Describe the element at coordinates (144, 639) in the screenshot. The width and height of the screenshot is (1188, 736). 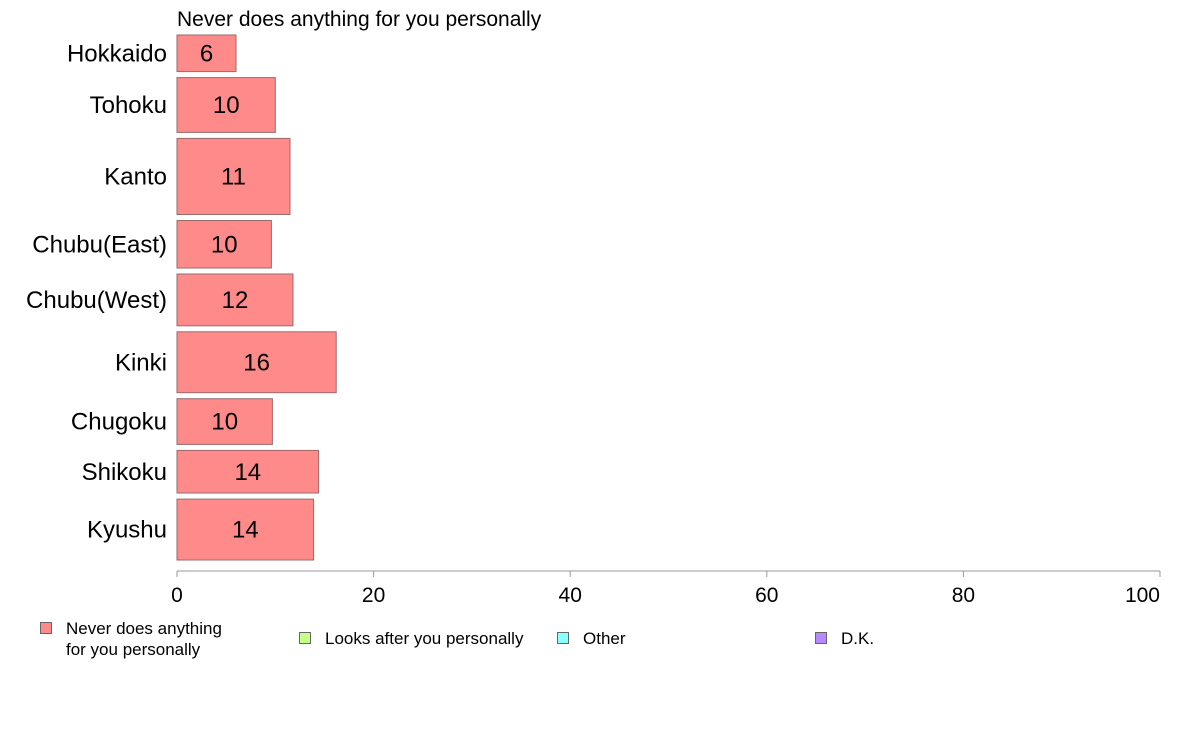
I see `legend-label: Never does anything for you personally` at that location.